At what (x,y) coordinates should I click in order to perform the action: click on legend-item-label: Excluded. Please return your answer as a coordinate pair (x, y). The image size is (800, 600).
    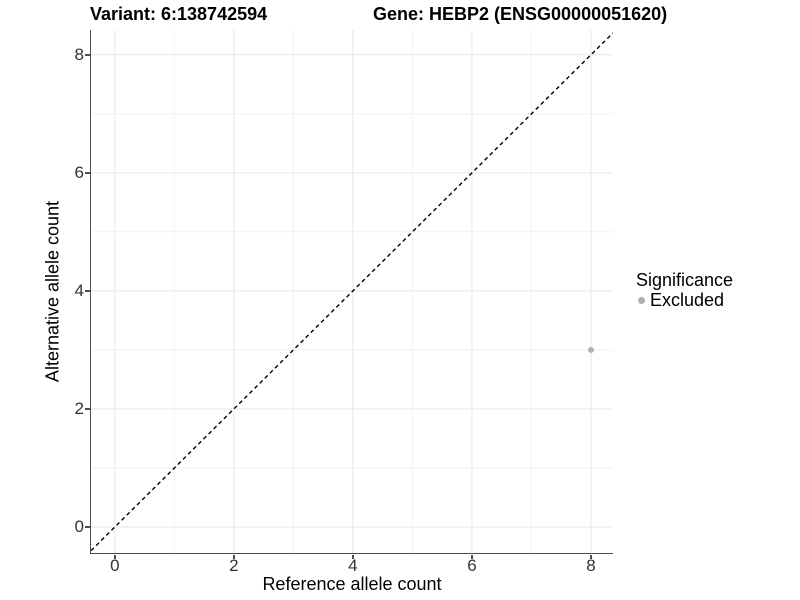
    Looking at the image, I should click on (687, 300).